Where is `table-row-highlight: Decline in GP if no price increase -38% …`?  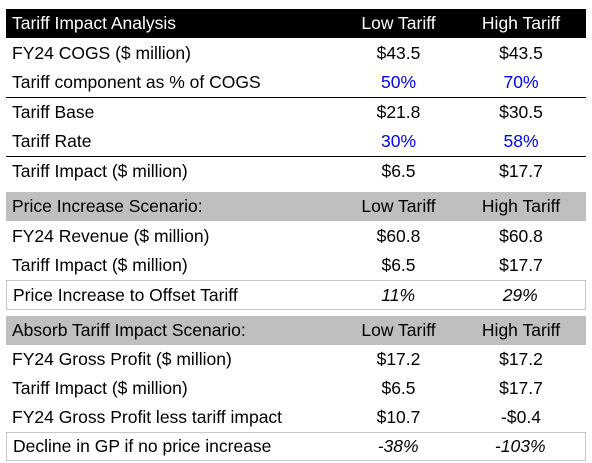 table-row-highlight: Decline in GP if no price increase -38% … is located at coordinates (296, 446).